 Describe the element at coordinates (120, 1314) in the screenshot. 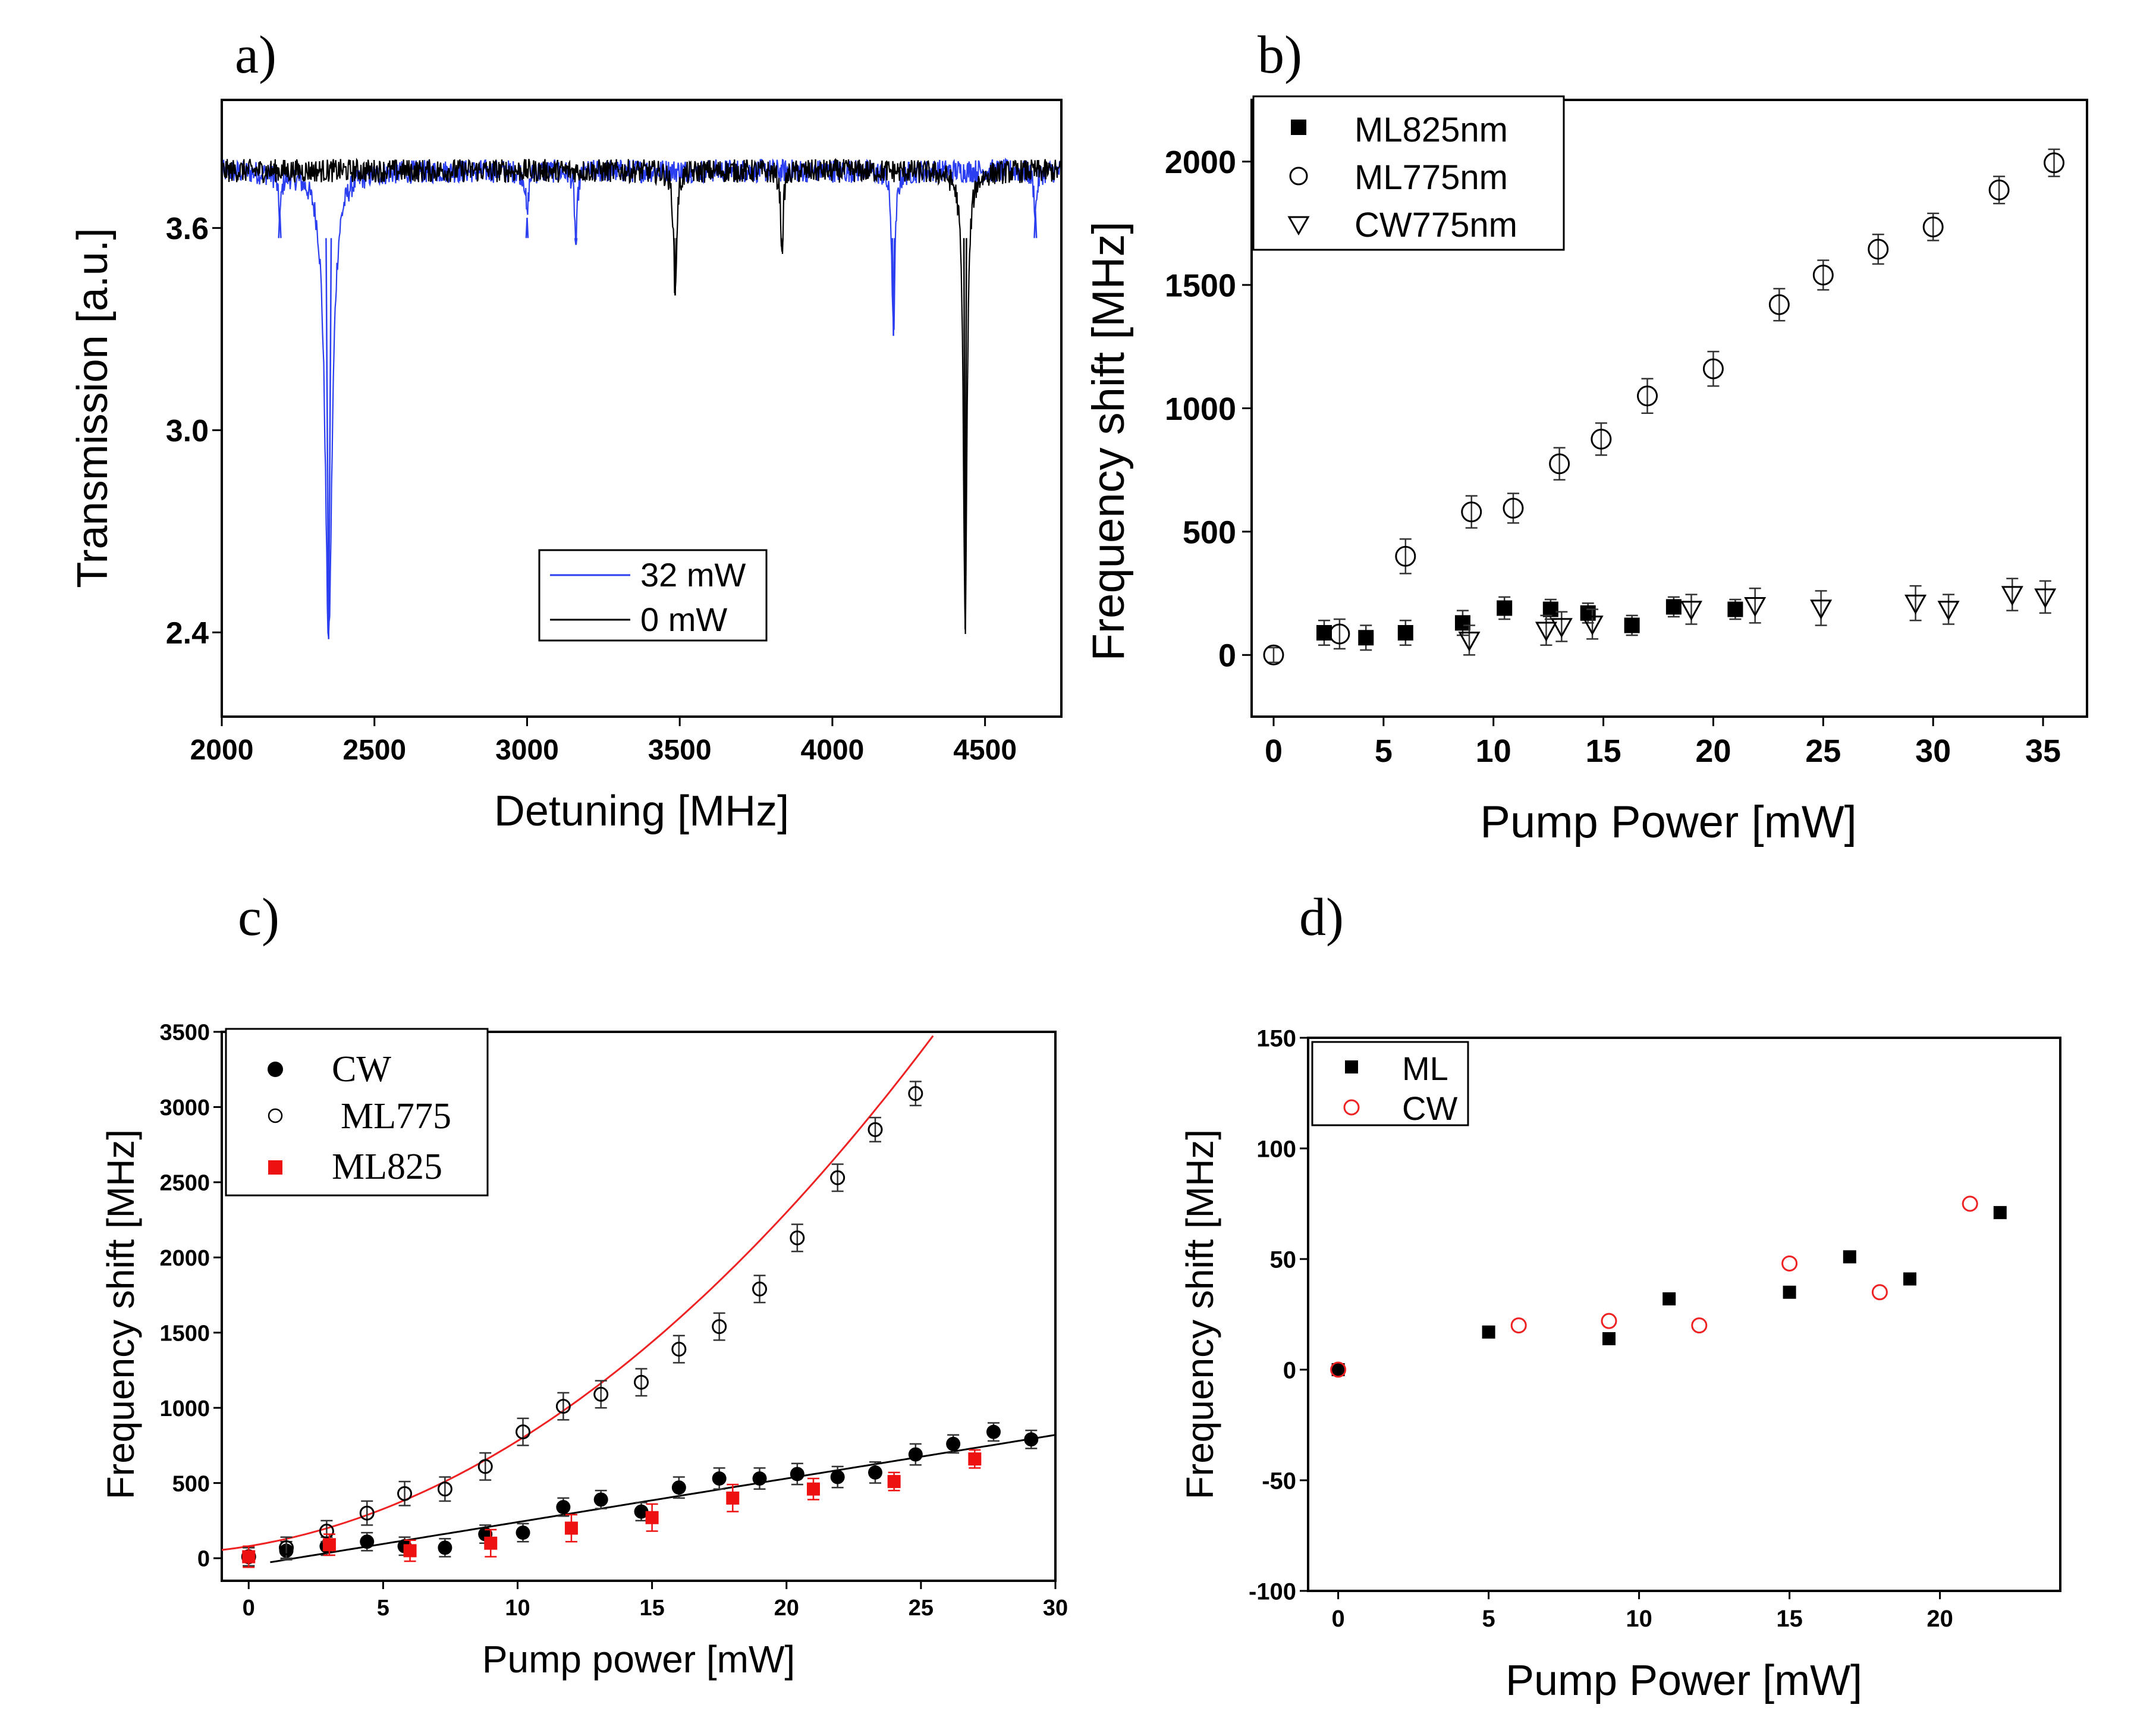

I see `panel-c-y-axis-title: Frequency shift [MHz]` at that location.